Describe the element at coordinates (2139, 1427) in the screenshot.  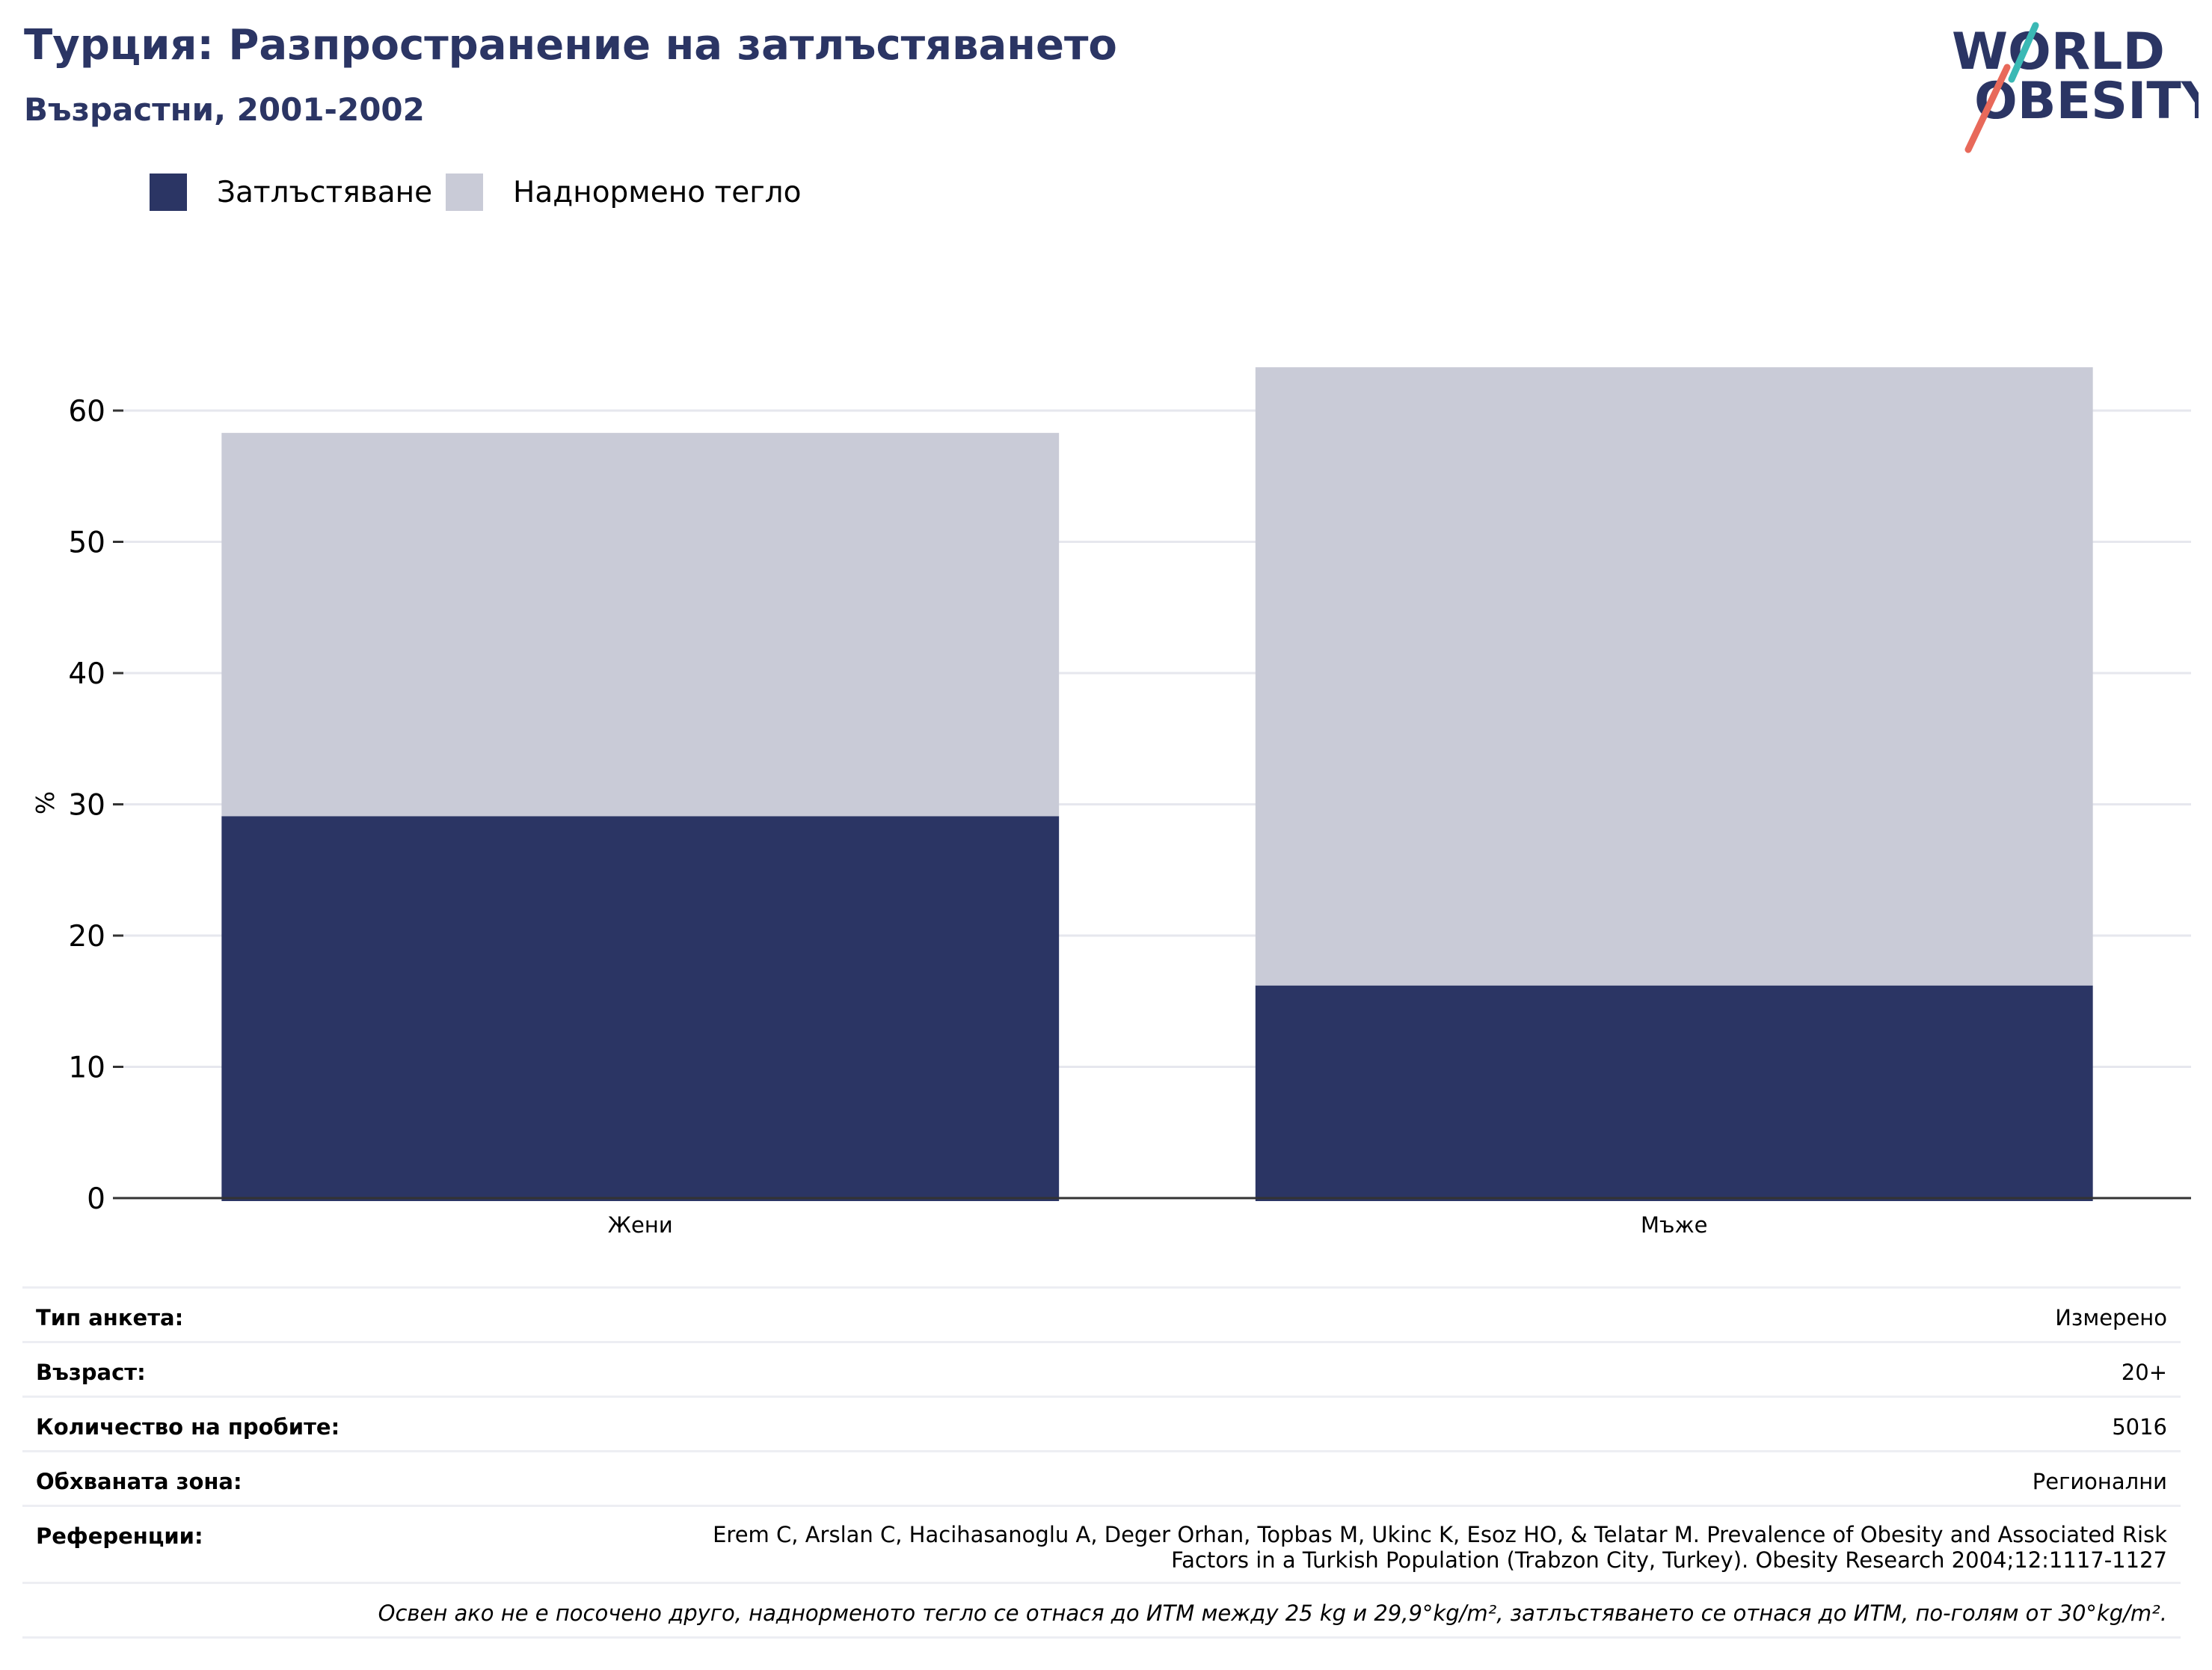
I see `meta-value-sample-size: 5016` at that location.